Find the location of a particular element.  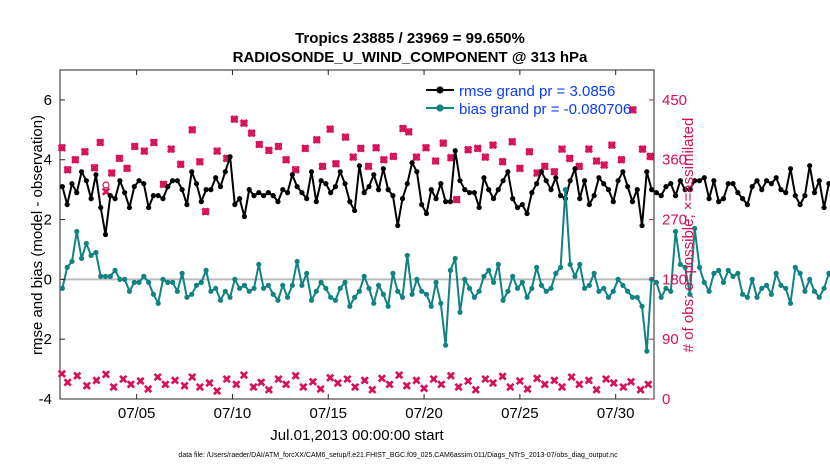

legend-bias-marker is located at coordinates (440, 108).